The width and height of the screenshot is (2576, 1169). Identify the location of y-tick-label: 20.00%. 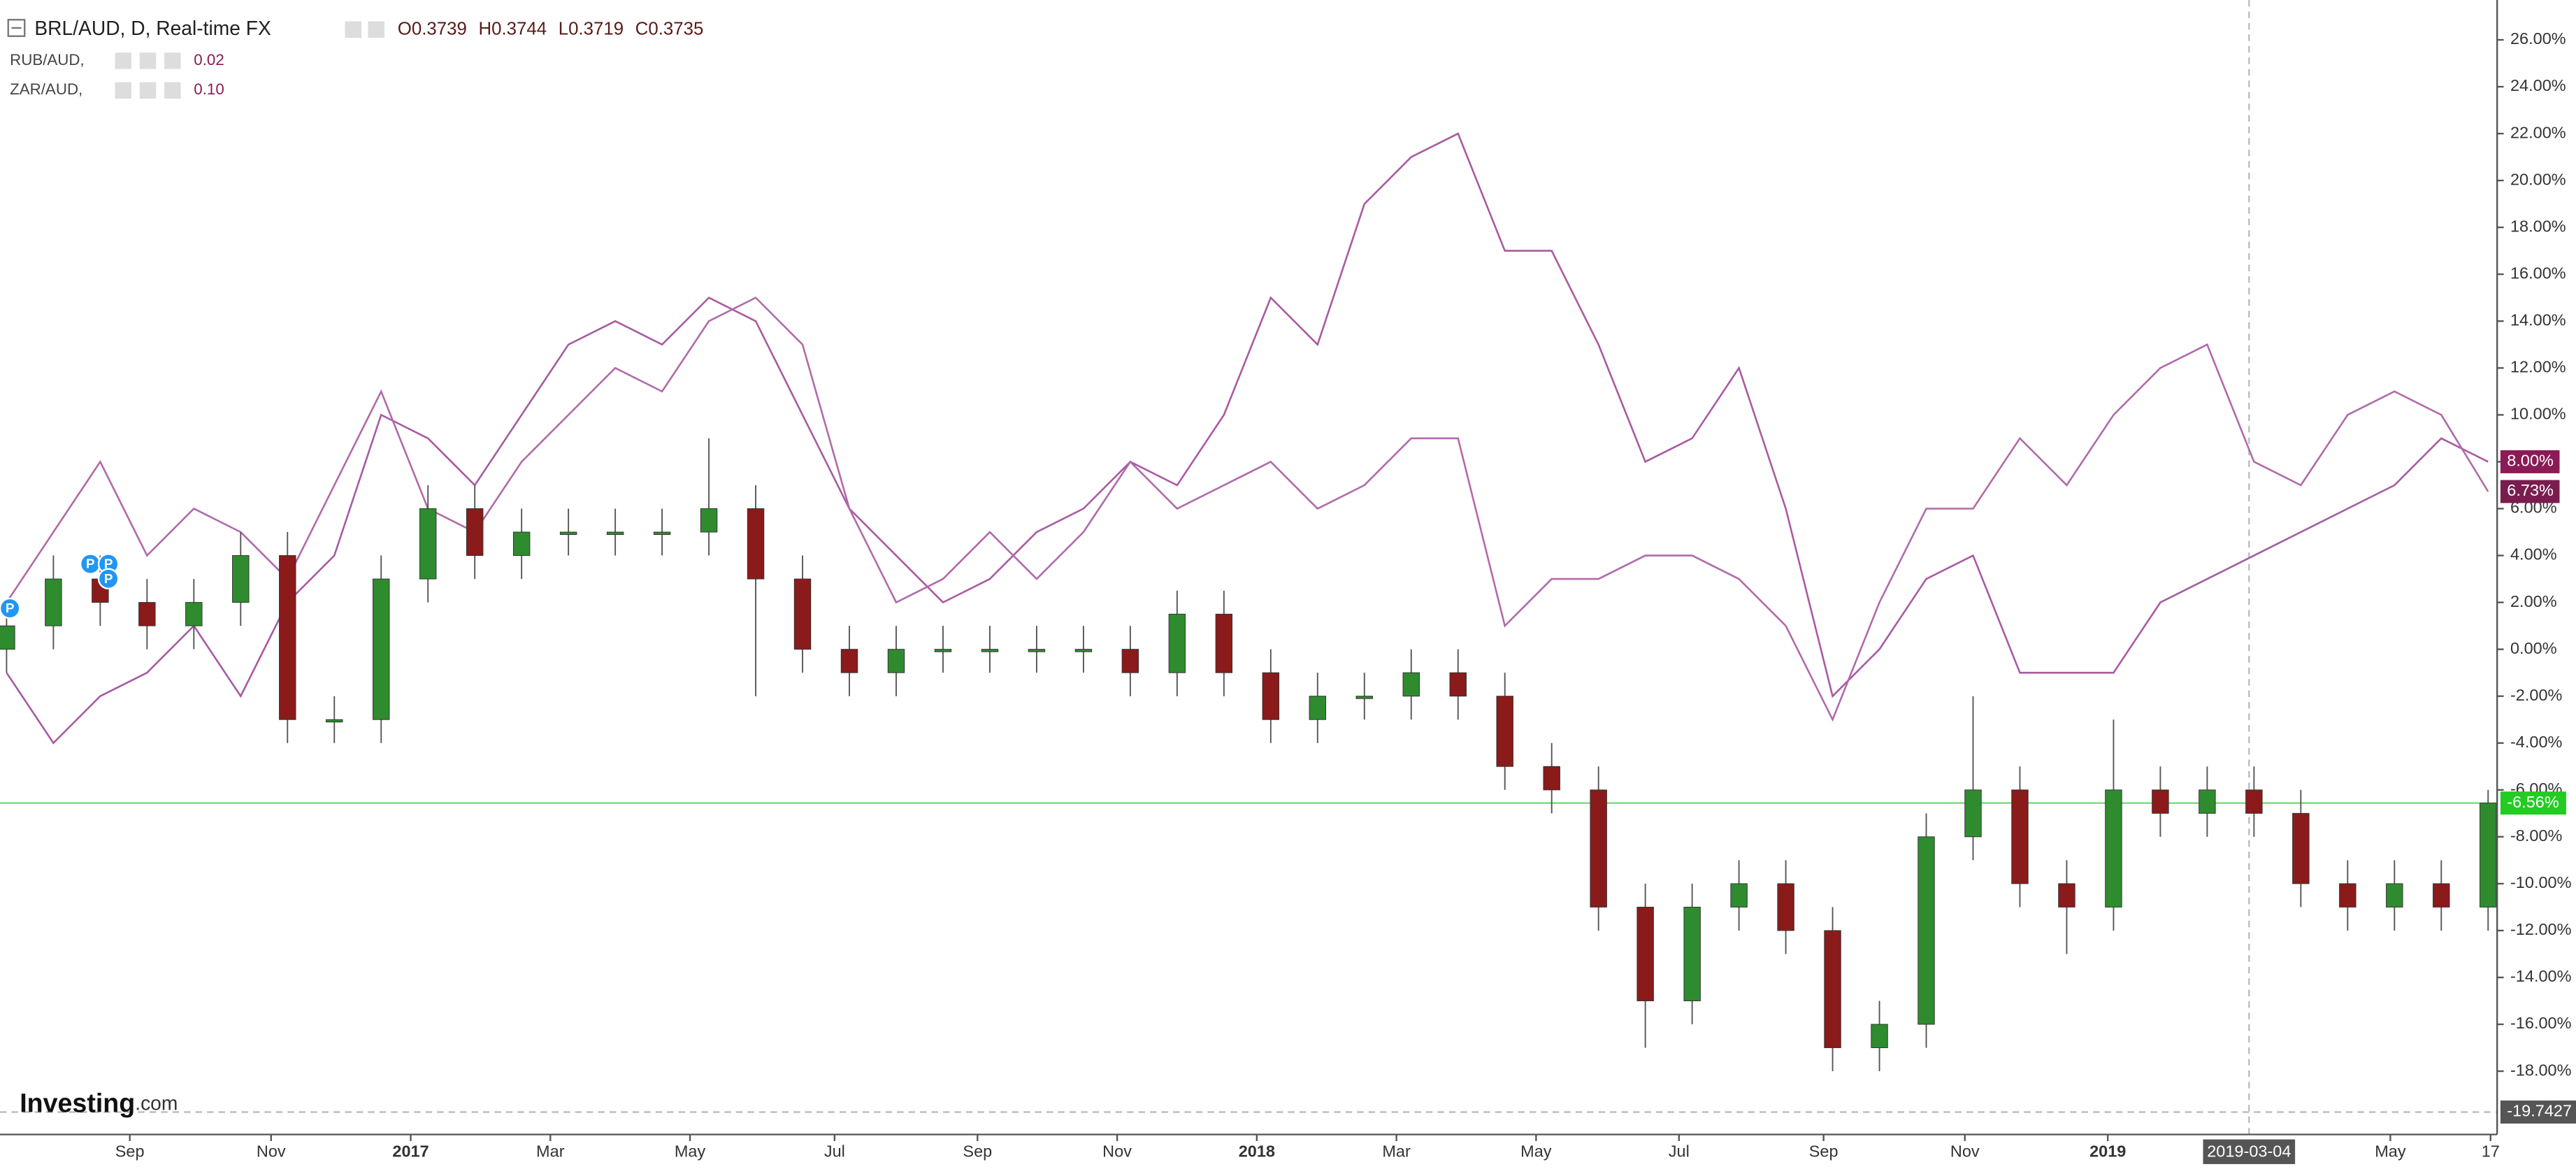
(2538, 179).